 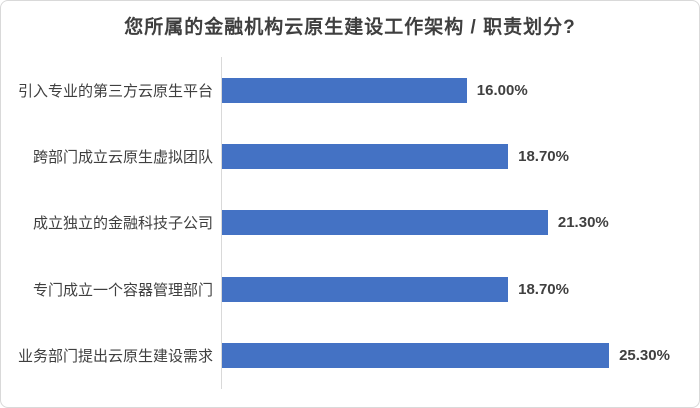 I want to click on bar-zone: 21.30%, so click(x=451, y=223).